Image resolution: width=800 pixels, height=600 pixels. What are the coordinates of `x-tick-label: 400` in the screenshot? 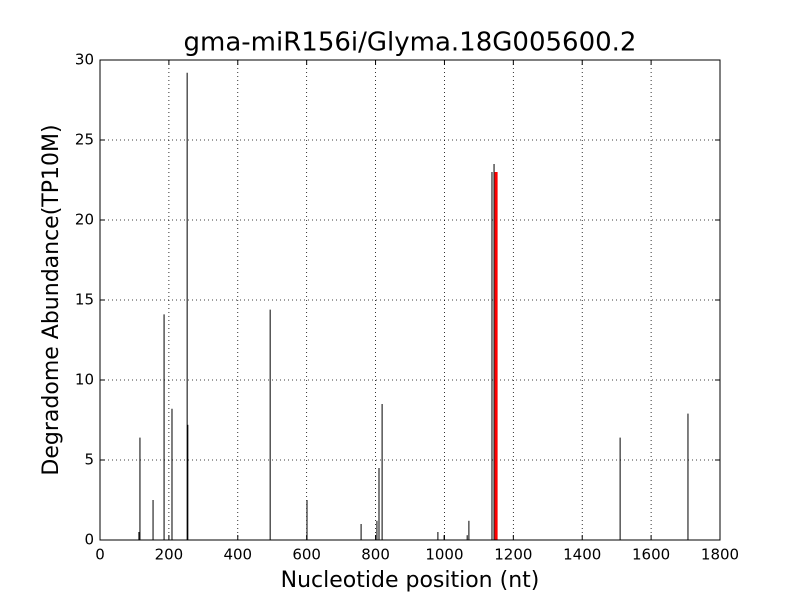 It's located at (237, 555).